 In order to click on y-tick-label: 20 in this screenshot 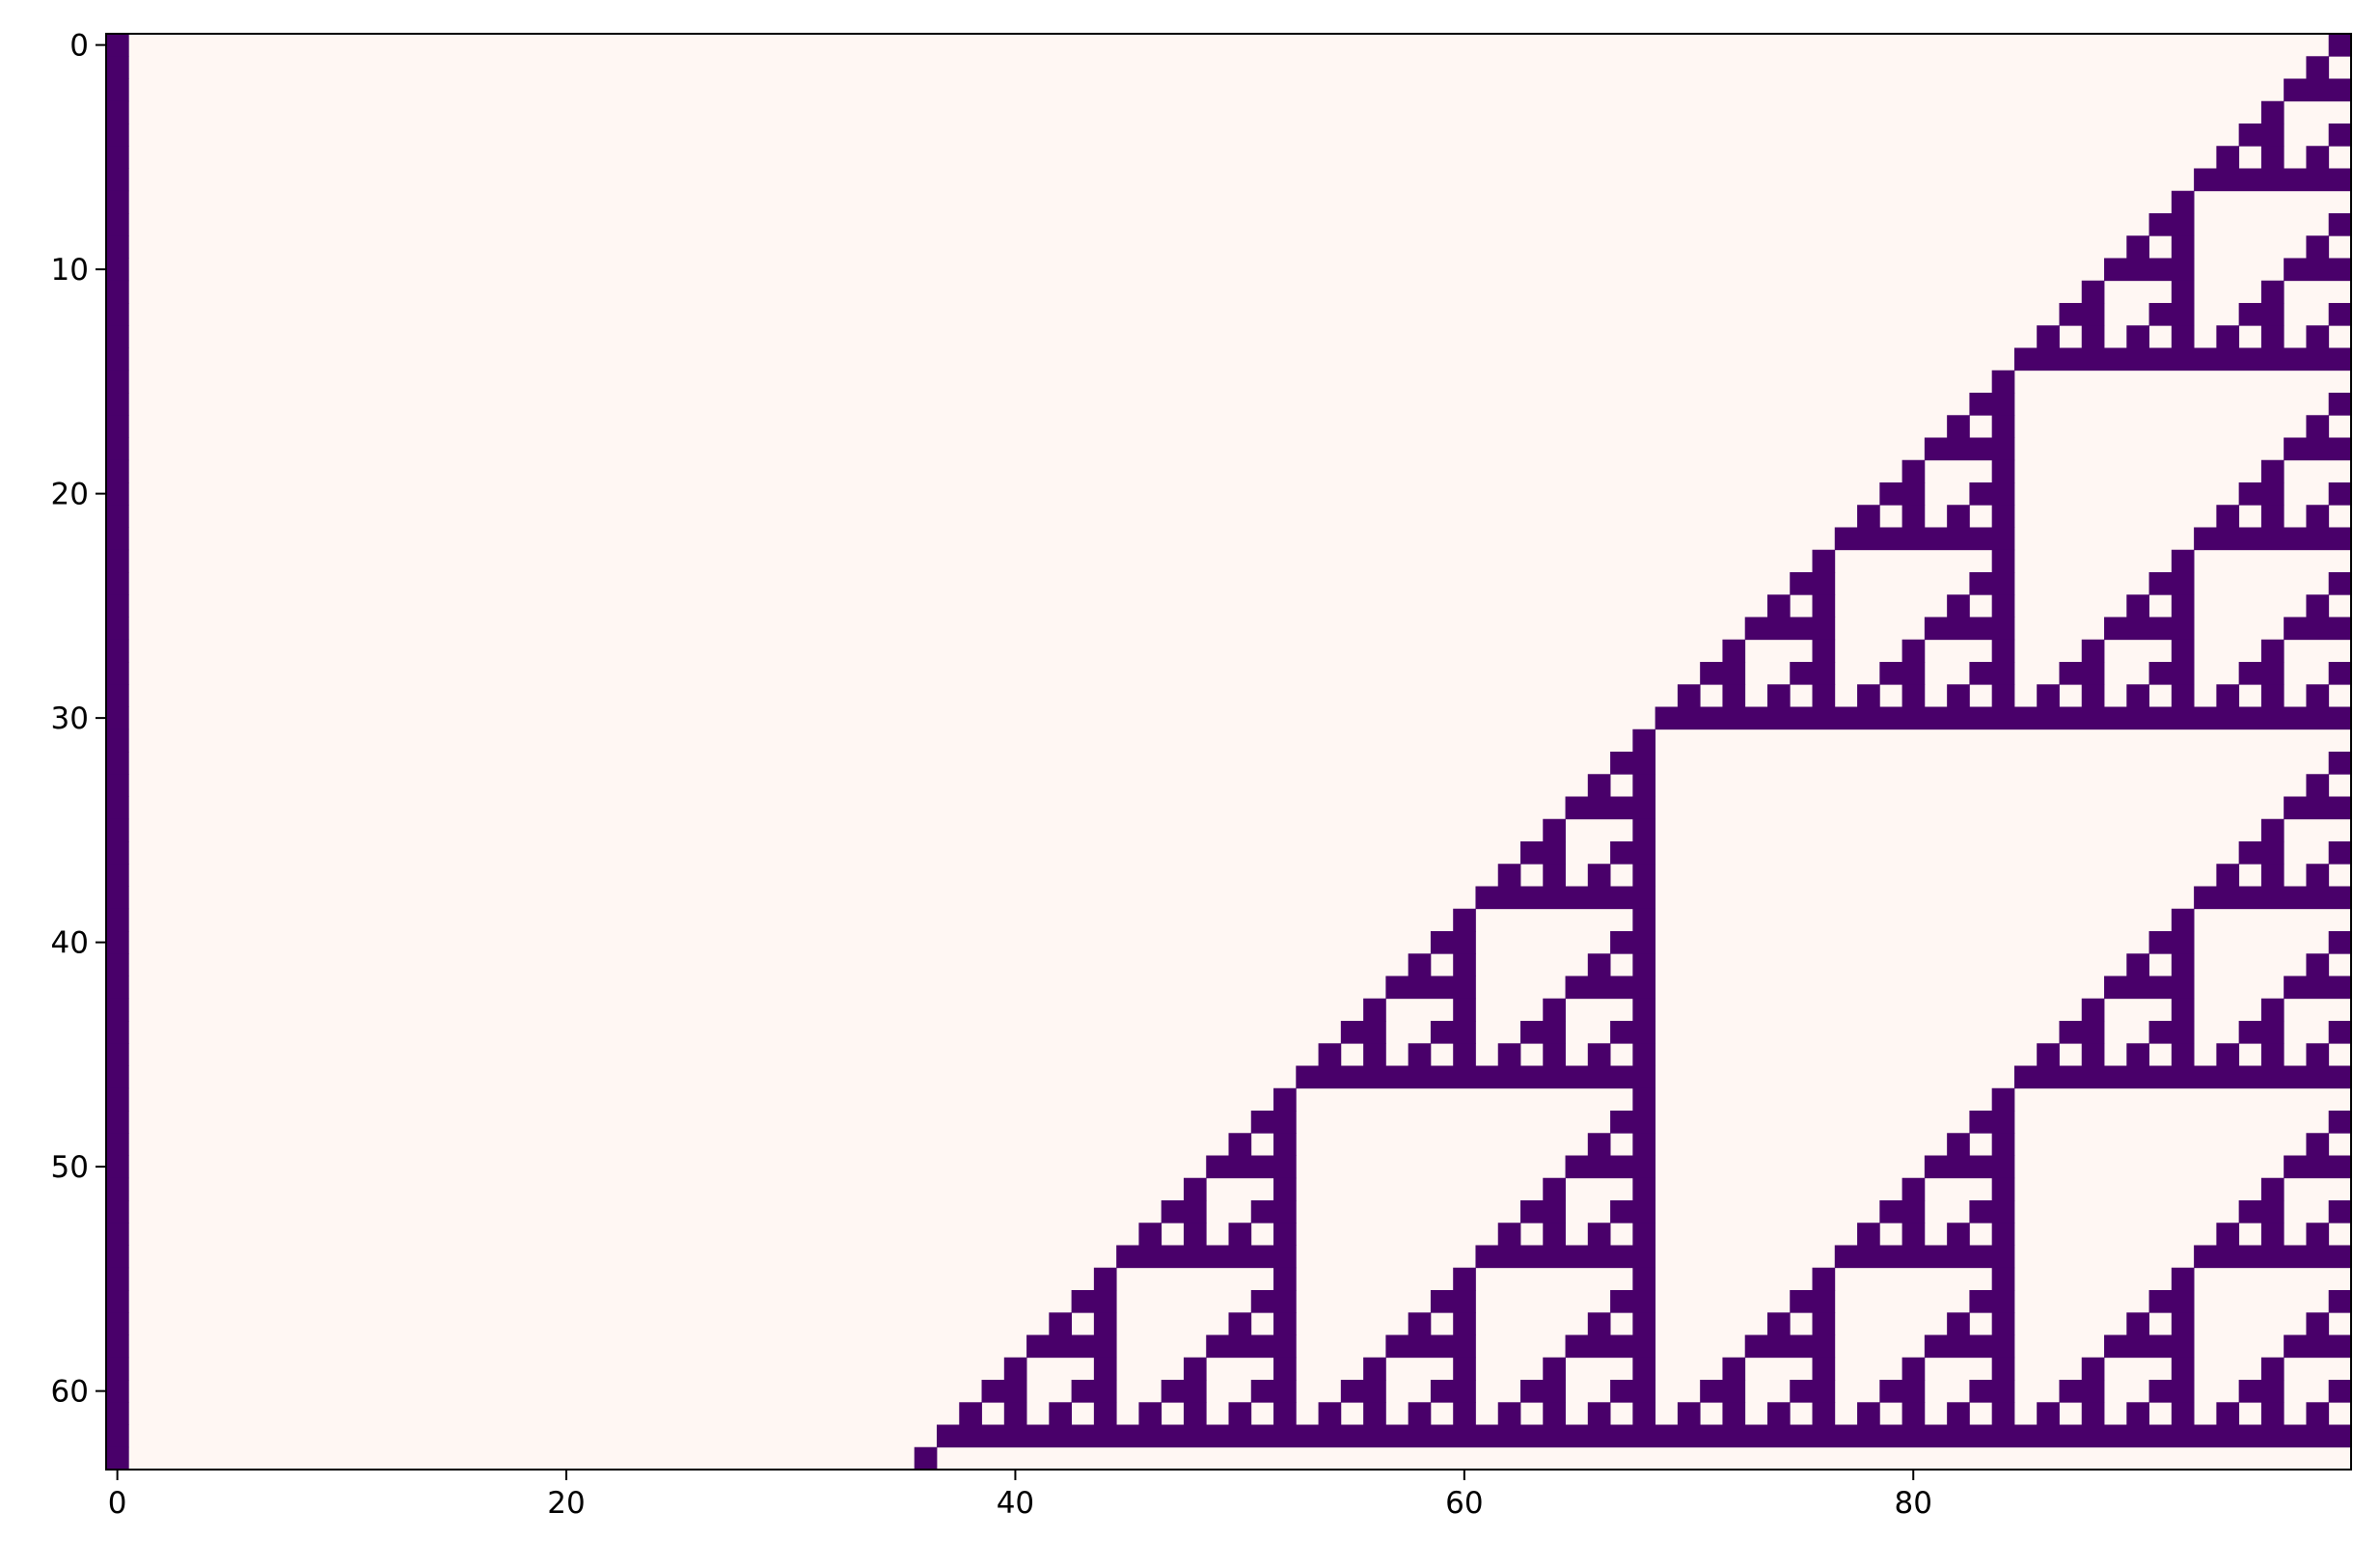, I will do `click(70, 495)`.